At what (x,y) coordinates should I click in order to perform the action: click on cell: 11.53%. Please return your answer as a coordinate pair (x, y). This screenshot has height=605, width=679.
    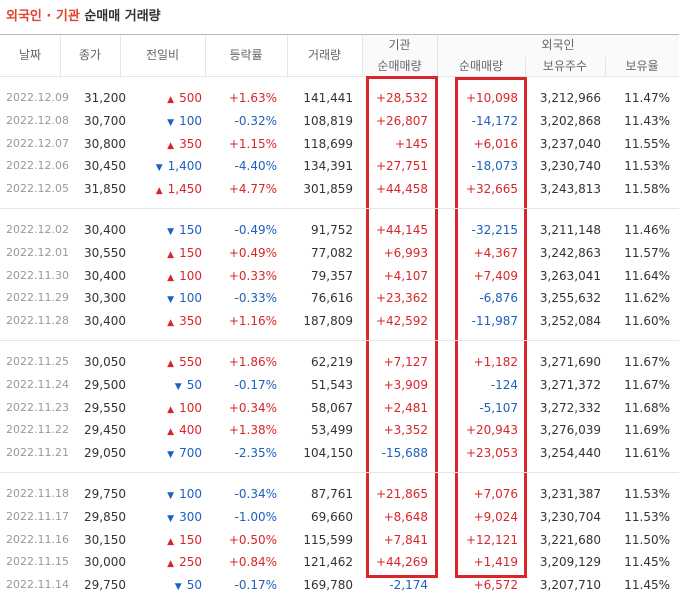
    Looking at the image, I should click on (647, 494).